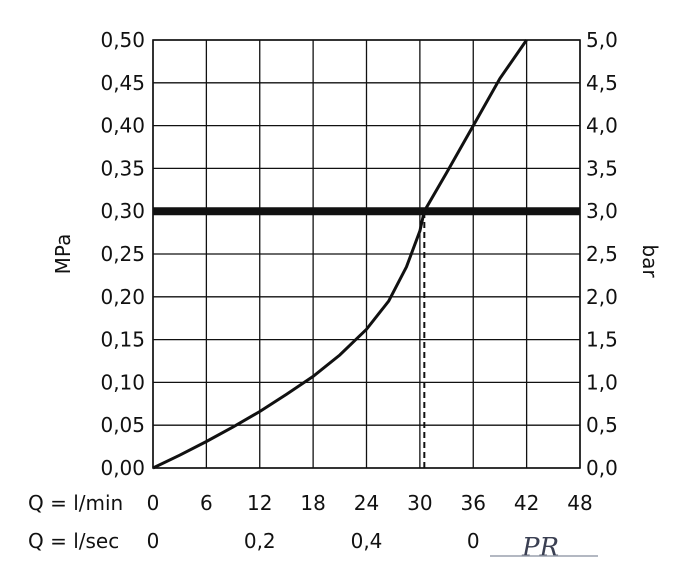 This screenshot has width=680, height=576. What do you see at coordinates (312, 503) in the screenshot?
I see `x-tick-label: 18` at bounding box center [312, 503].